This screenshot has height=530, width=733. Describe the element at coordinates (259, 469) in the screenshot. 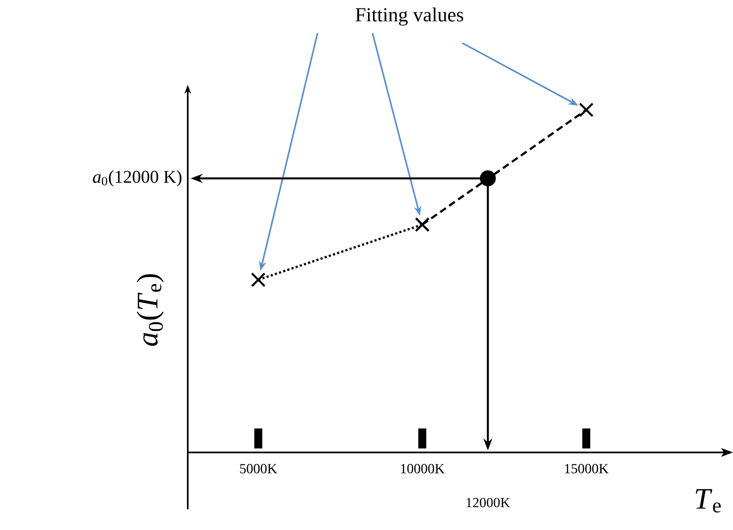

I see `x-tick-label: 5000K` at that location.